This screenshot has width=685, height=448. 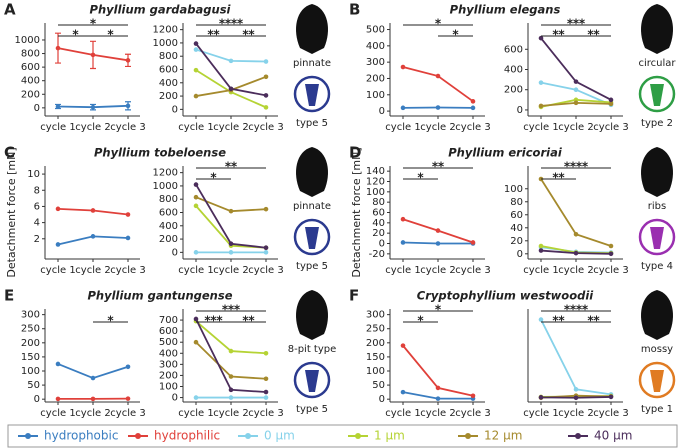 I want to click on shape-label: pinnate, so click(x=312, y=206).